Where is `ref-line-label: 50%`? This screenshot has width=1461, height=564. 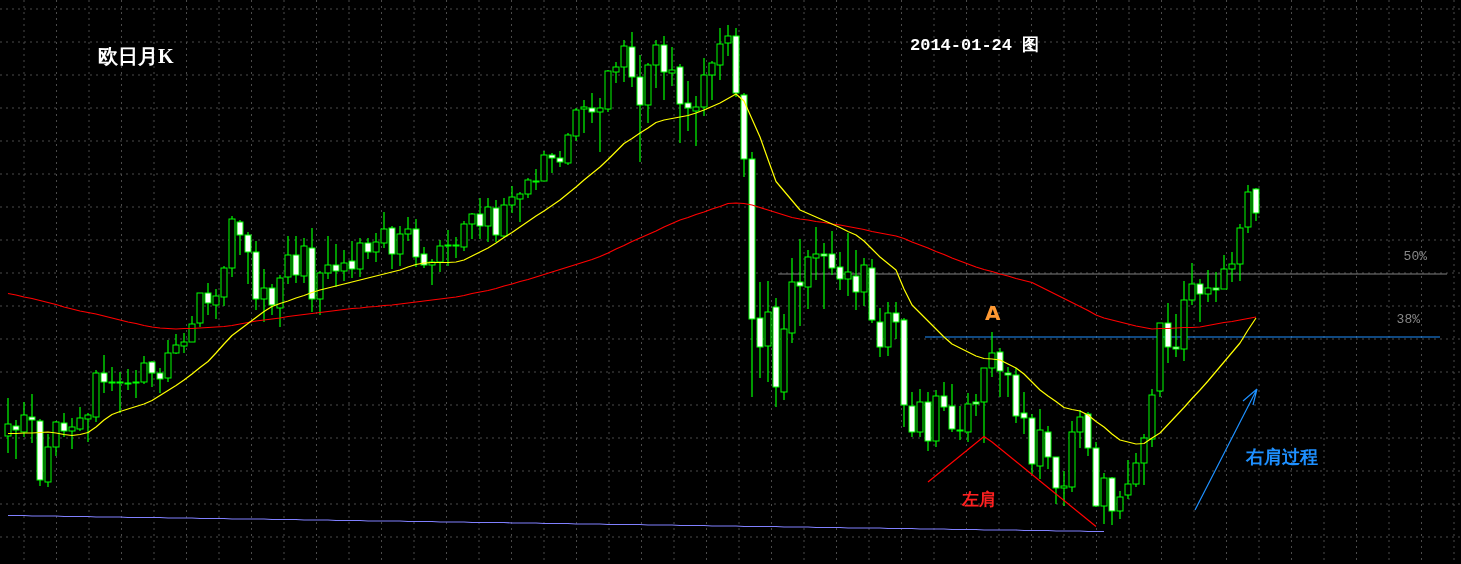 ref-line-label: 50% is located at coordinates (1415, 256).